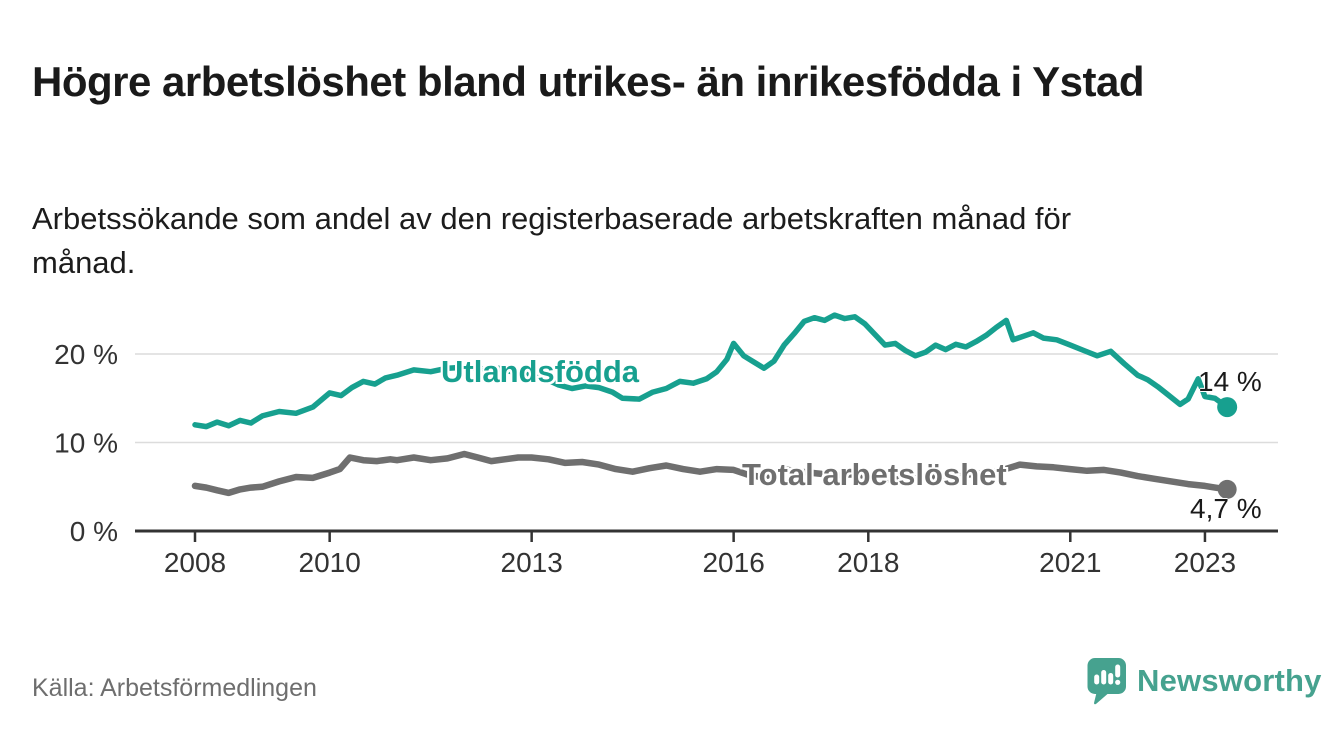 The image size is (1340, 734). What do you see at coordinates (540, 371) in the screenshot?
I see `series-label-utlandsfodda: Utlandsfödda` at bounding box center [540, 371].